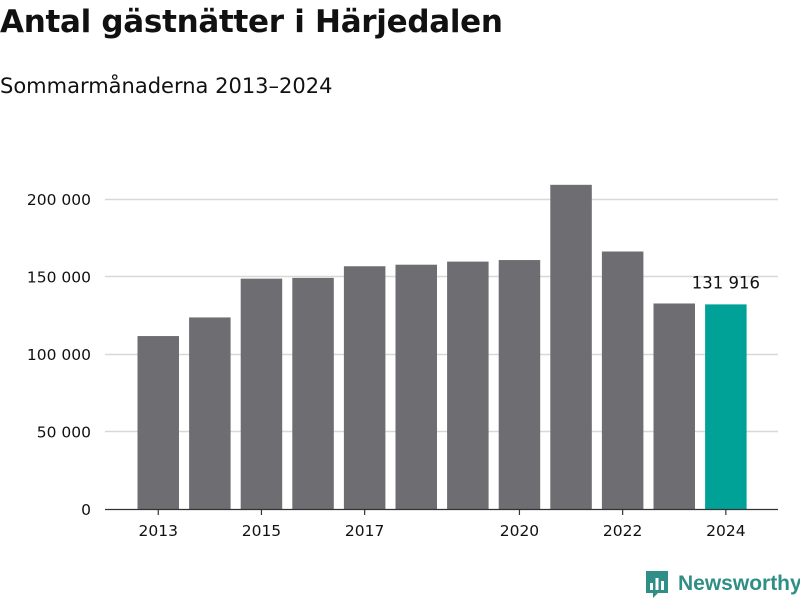  Describe the element at coordinates (251, 22) in the screenshot. I see `chart-title: Antal gästnätter i Härjedalen` at that location.